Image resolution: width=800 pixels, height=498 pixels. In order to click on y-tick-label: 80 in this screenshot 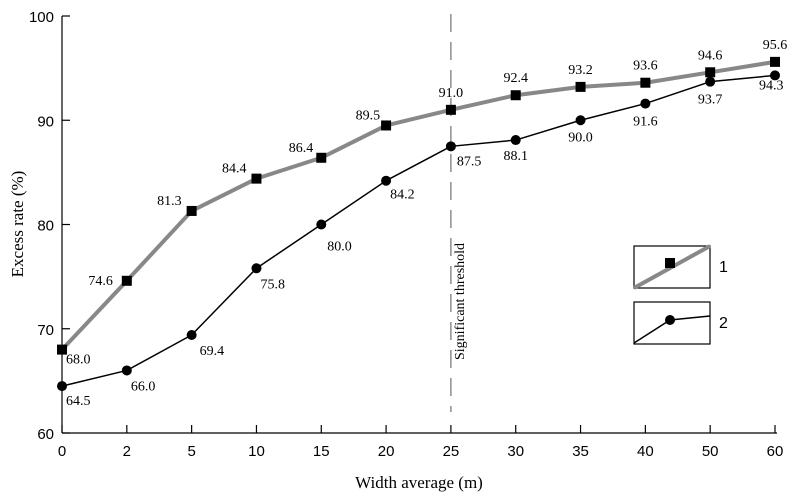, I will do `click(45, 226)`.